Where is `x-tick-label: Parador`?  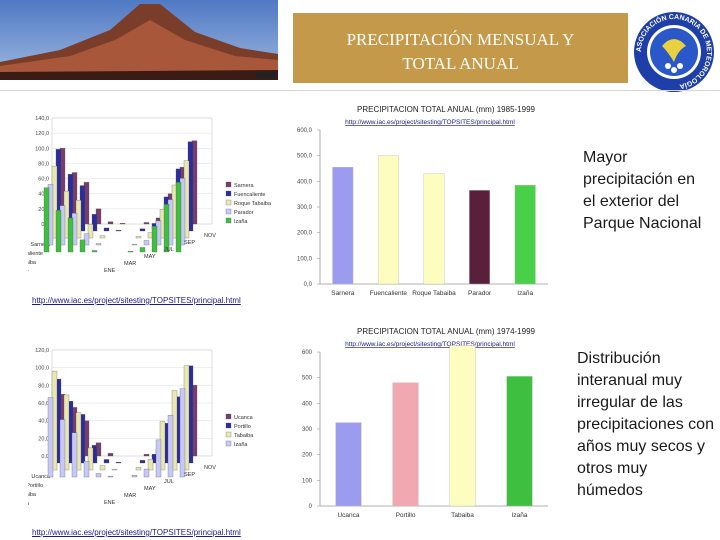
x-tick-label: Parador is located at coordinates (480, 293).